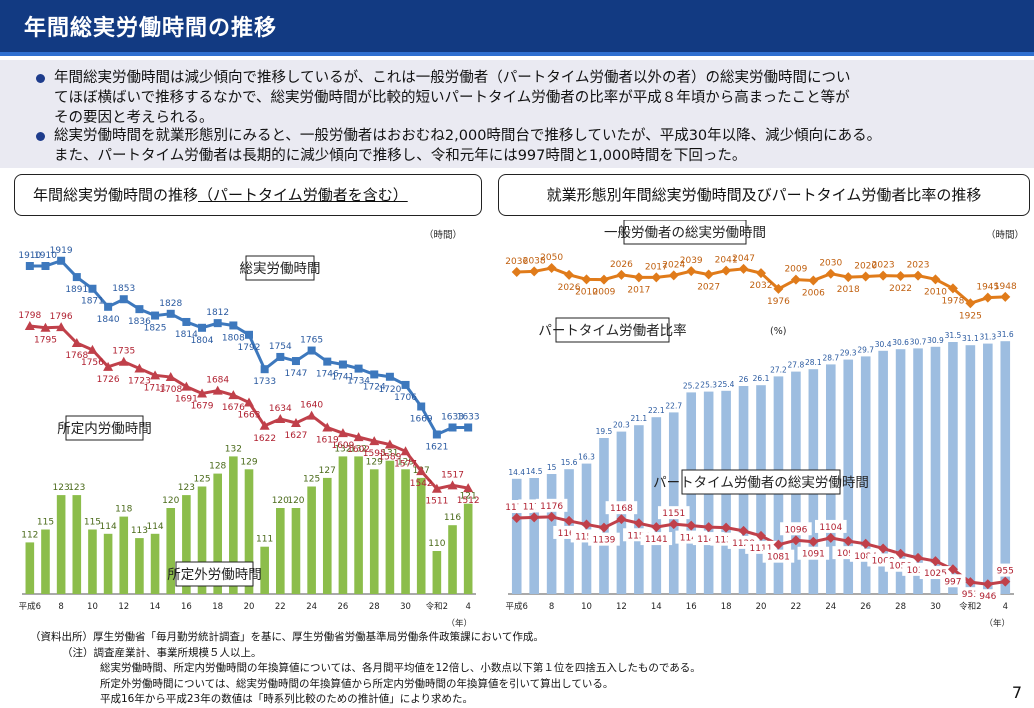  What do you see at coordinates (552, 467) in the screenshot?
I see `bar-value-label: 15` at bounding box center [552, 467].